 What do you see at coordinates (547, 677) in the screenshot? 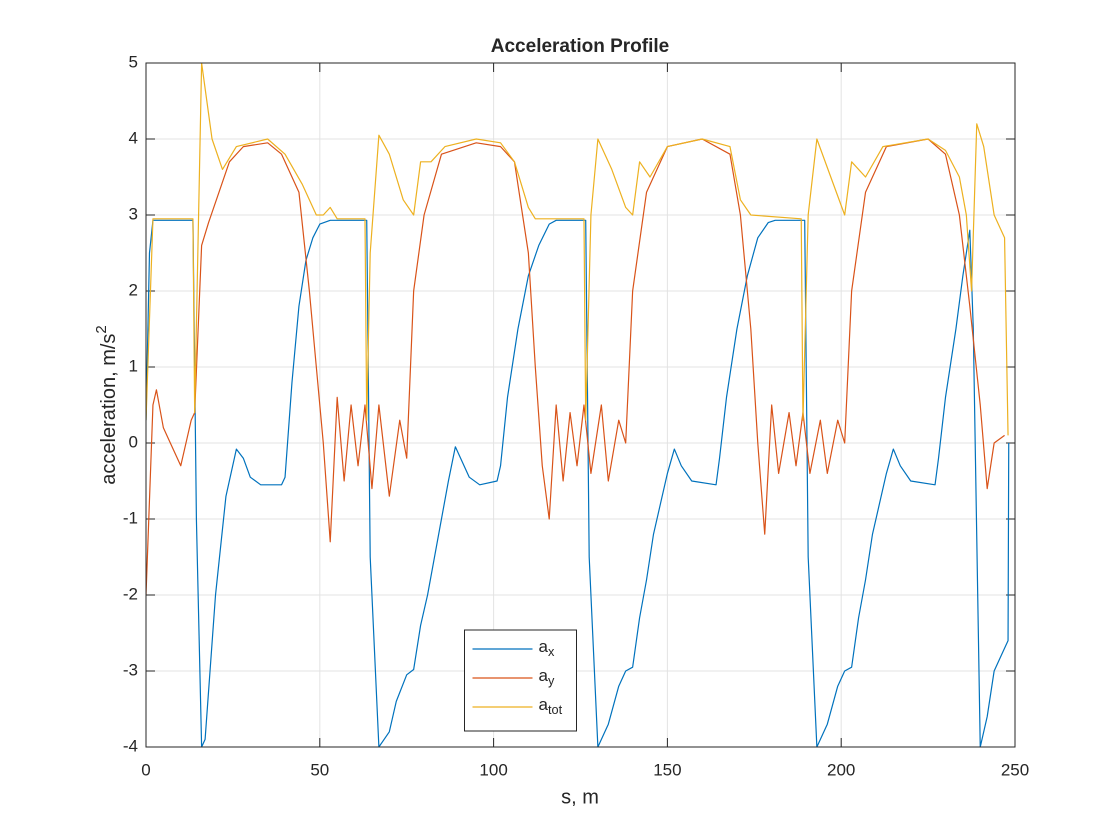
I see `legend-label: ay` at bounding box center [547, 677].